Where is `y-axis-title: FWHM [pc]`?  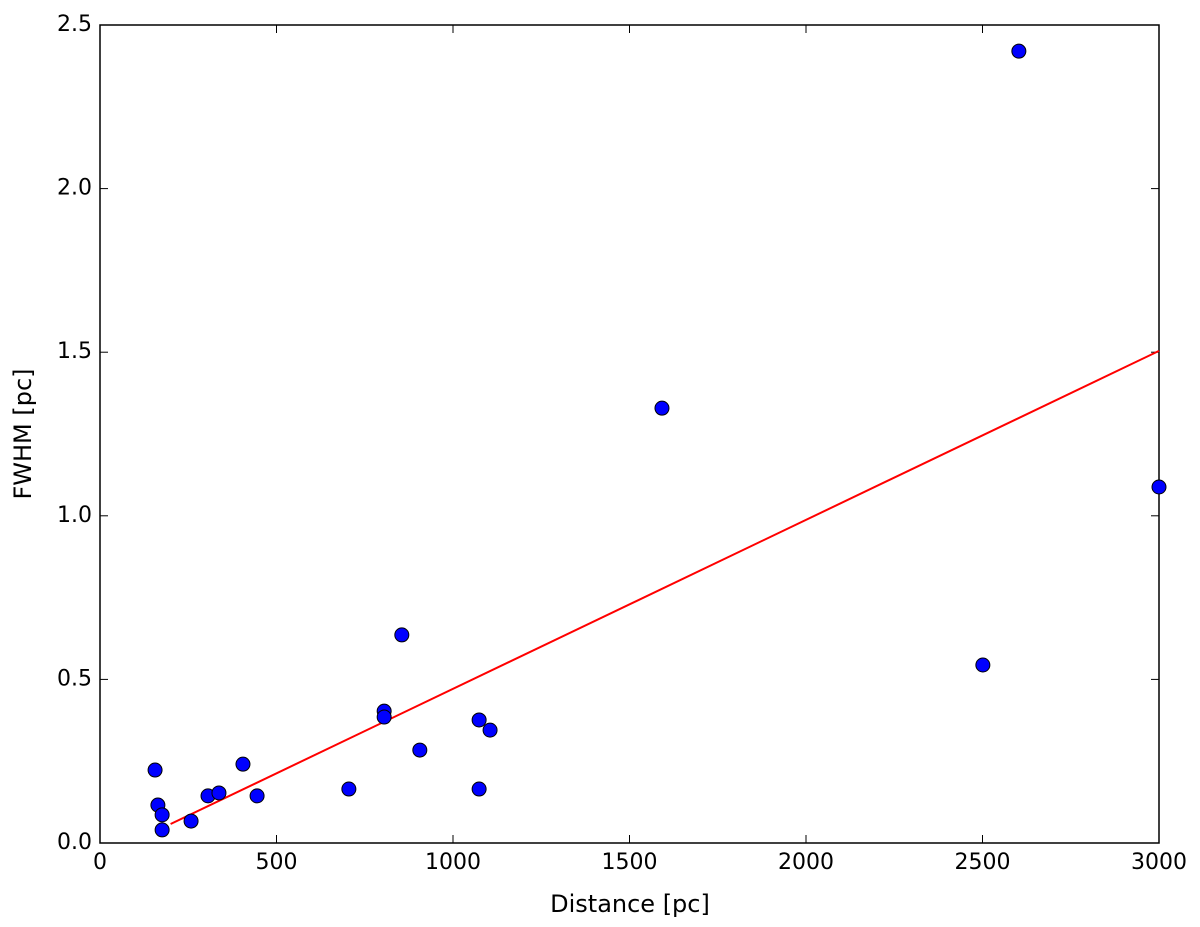 y-axis-title: FWHM [pc] is located at coordinates (23, 433).